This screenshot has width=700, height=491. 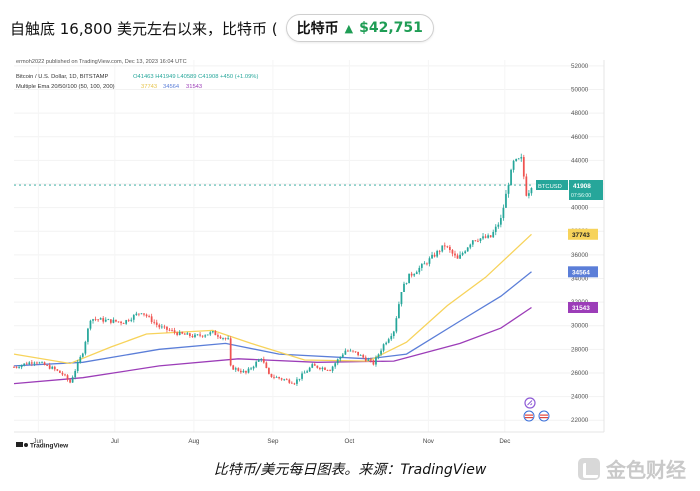 What do you see at coordinates (589, 468) in the screenshot?
I see `brand-logo-icon` at bounding box center [589, 468].